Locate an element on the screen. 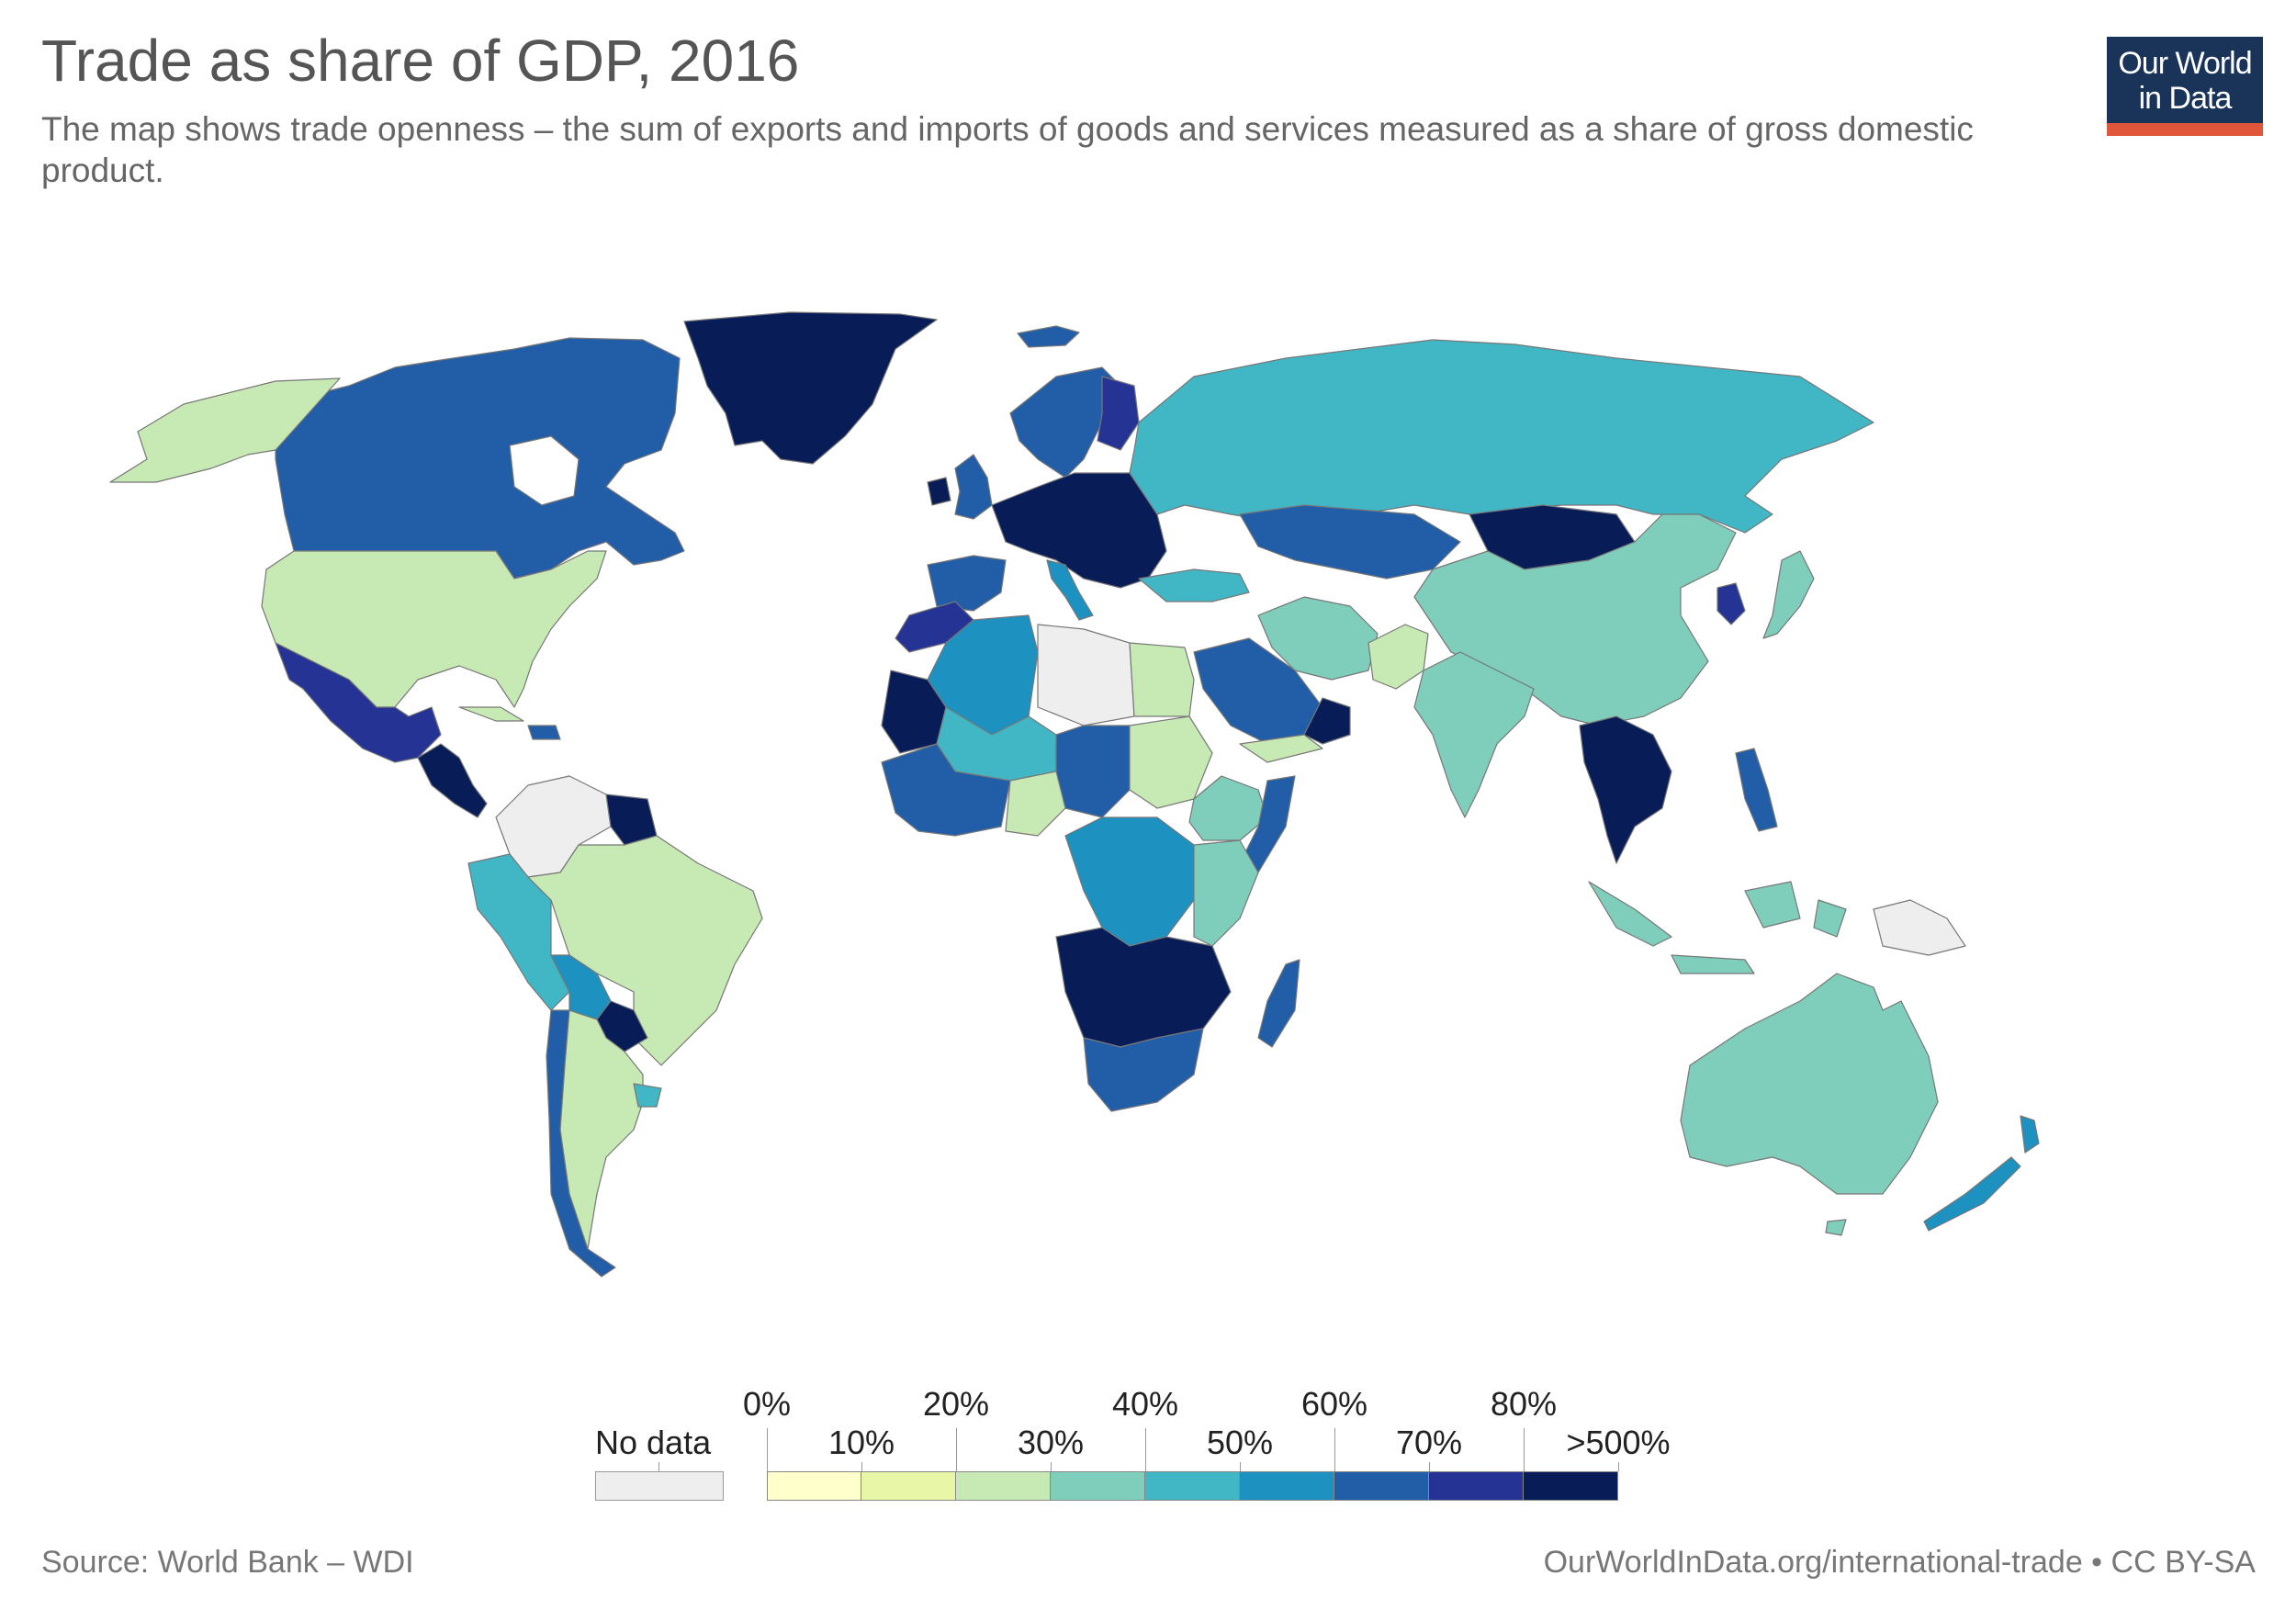  region-southeast-asia is located at coordinates (1625, 789).